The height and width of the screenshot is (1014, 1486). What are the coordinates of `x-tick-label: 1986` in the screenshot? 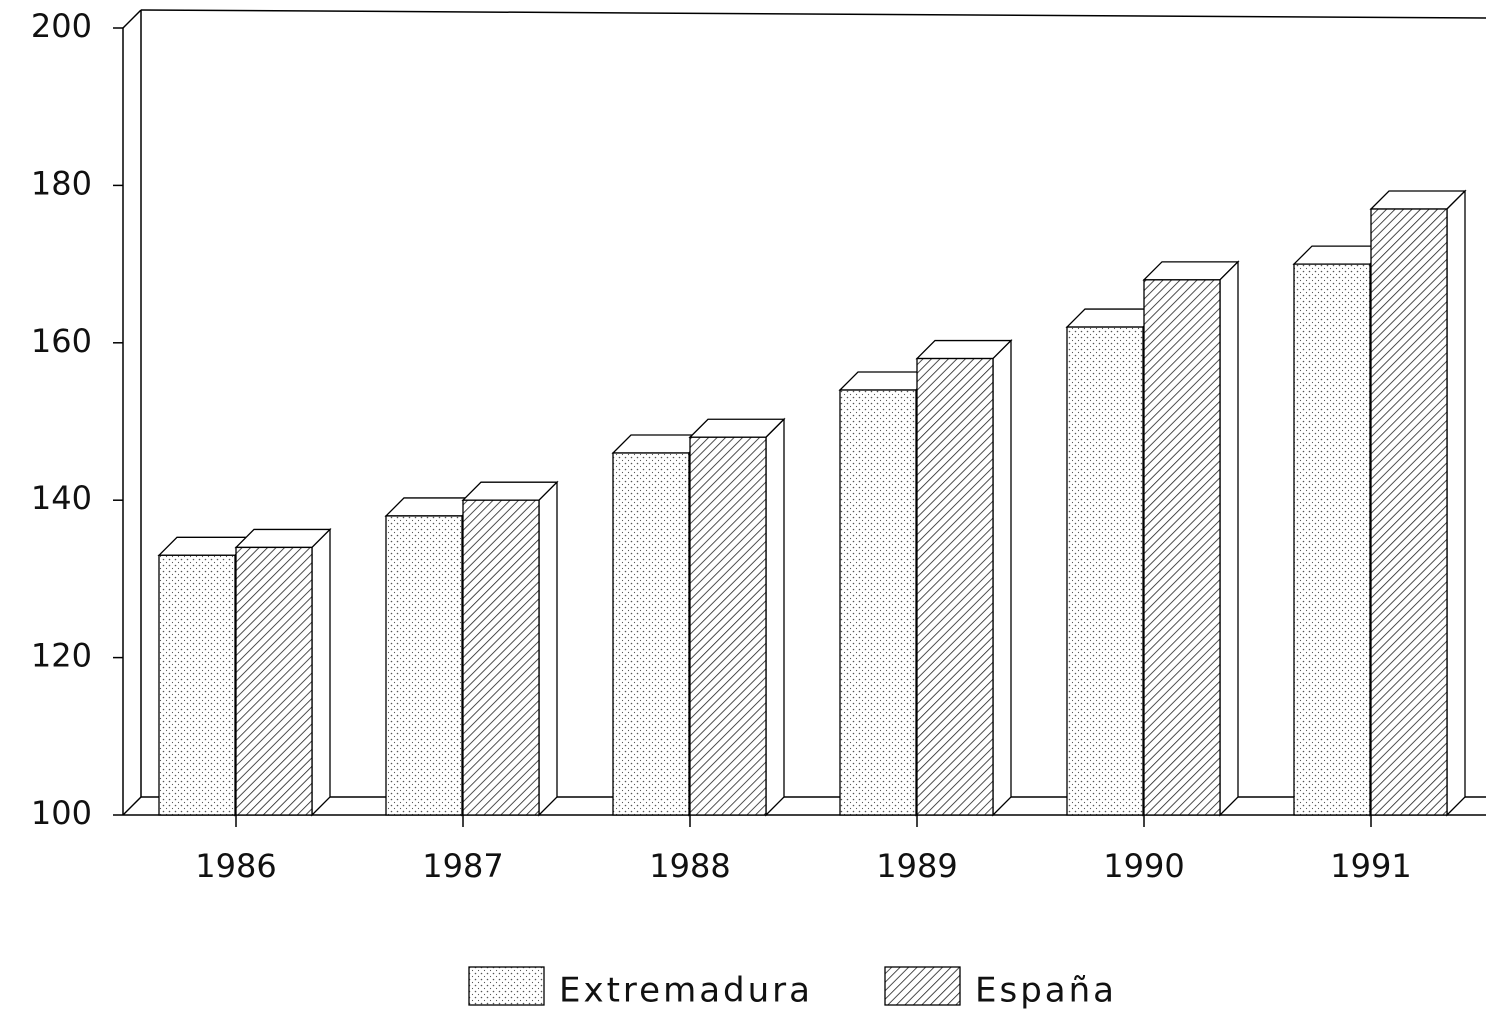 It's located at (235, 866).